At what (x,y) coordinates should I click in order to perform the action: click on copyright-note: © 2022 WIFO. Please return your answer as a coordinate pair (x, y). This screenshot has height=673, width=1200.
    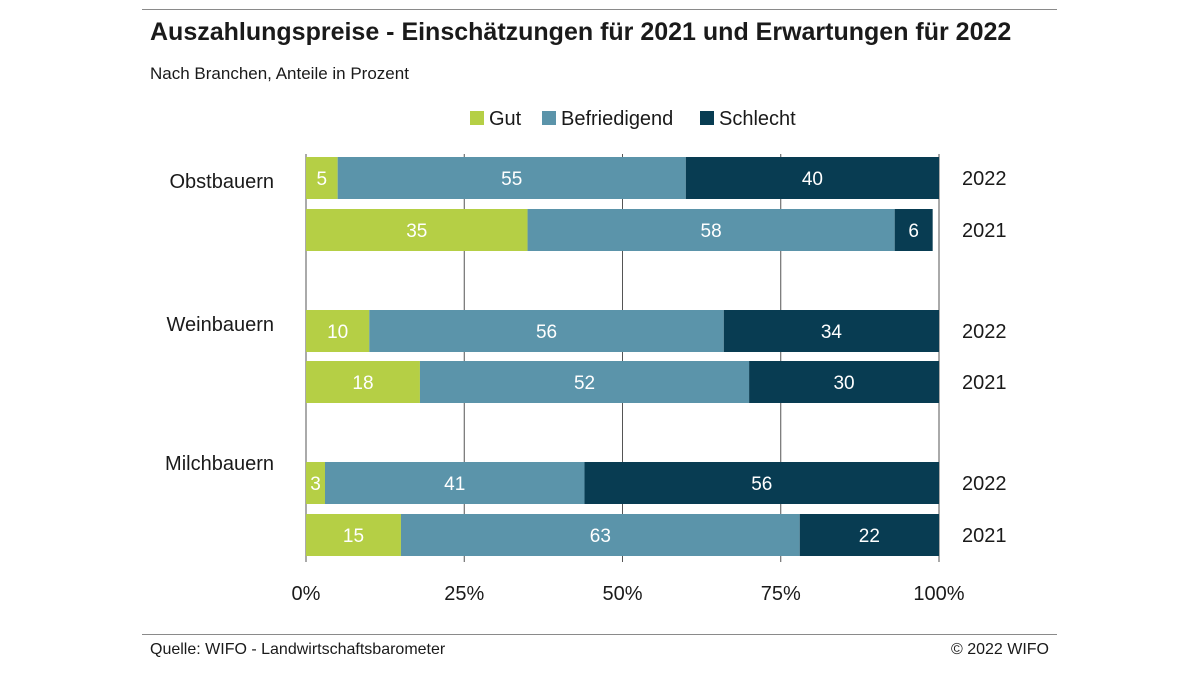
    Looking at the image, I should click on (999, 649).